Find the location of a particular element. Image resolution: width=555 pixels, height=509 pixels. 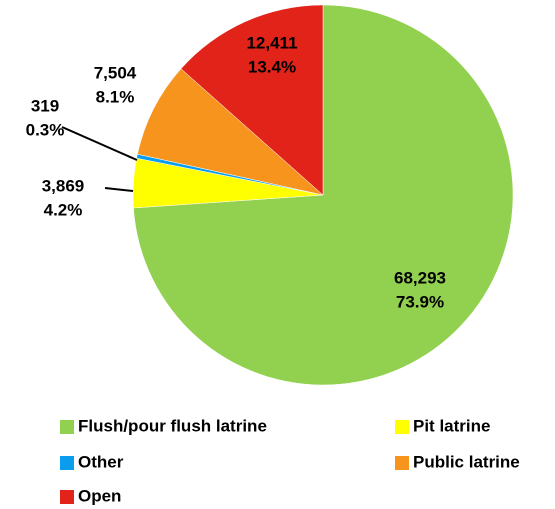

value-label: 3,869 is located at coordinates (63, 185).